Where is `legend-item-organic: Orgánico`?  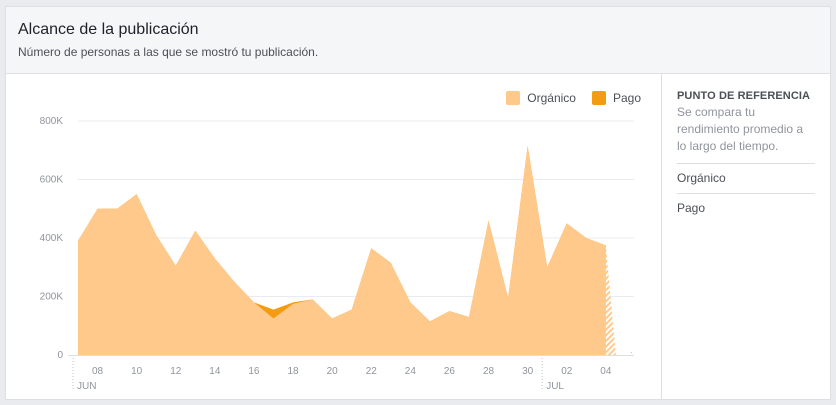 legend-item-organic: Orgánico is located at coordinates (541, 98).